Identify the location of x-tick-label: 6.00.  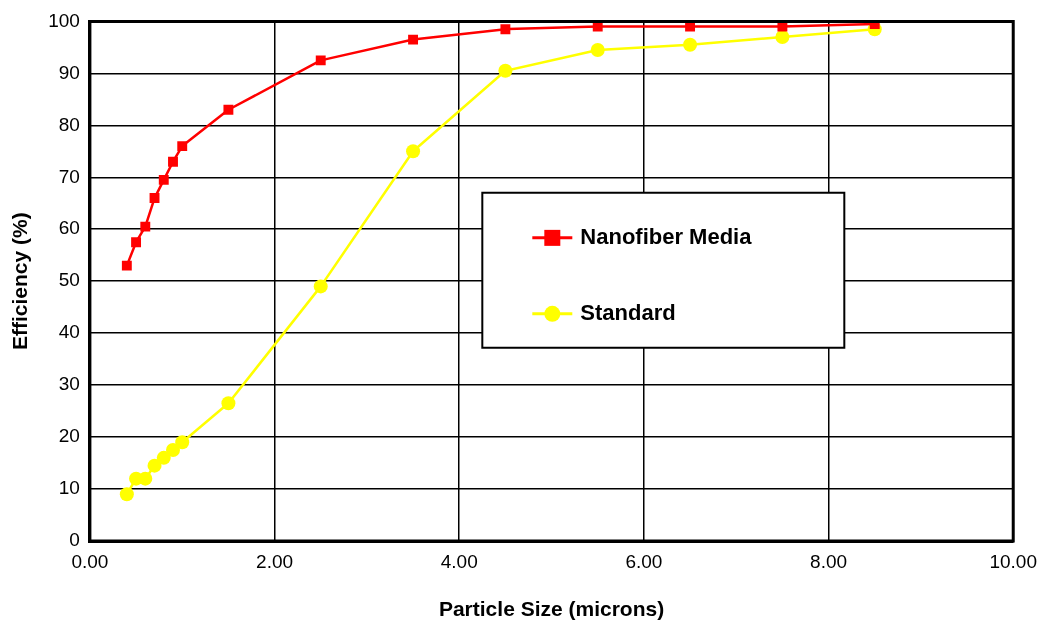
(644, 561).